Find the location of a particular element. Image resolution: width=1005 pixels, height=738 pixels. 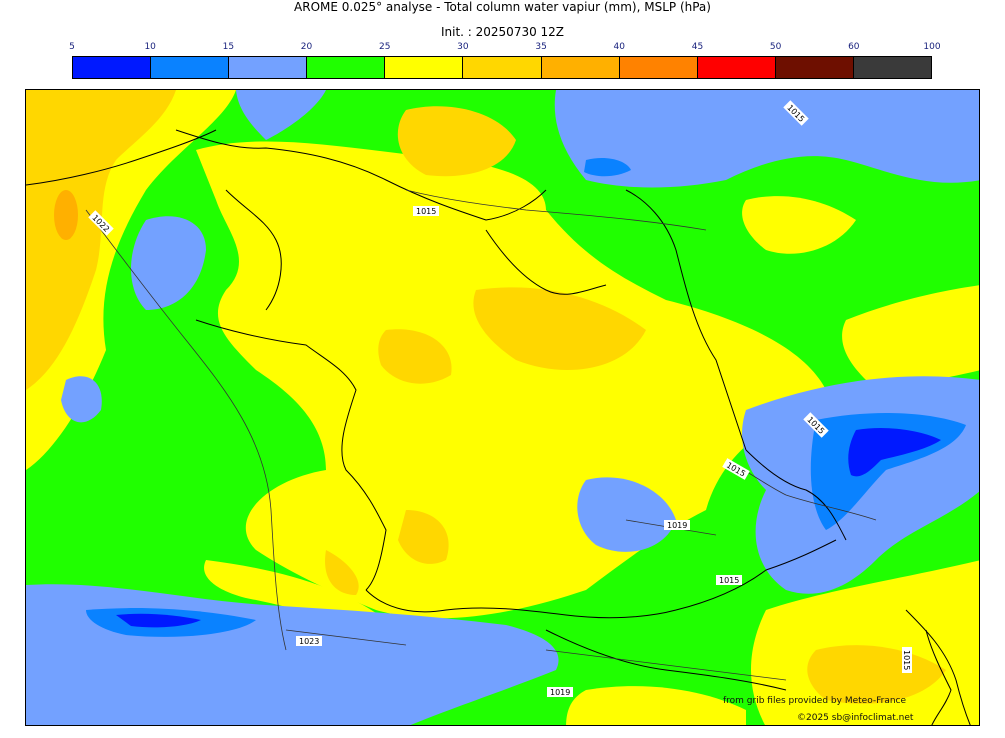

lightblue-region-atlantic is located at coordinates (81, 399).